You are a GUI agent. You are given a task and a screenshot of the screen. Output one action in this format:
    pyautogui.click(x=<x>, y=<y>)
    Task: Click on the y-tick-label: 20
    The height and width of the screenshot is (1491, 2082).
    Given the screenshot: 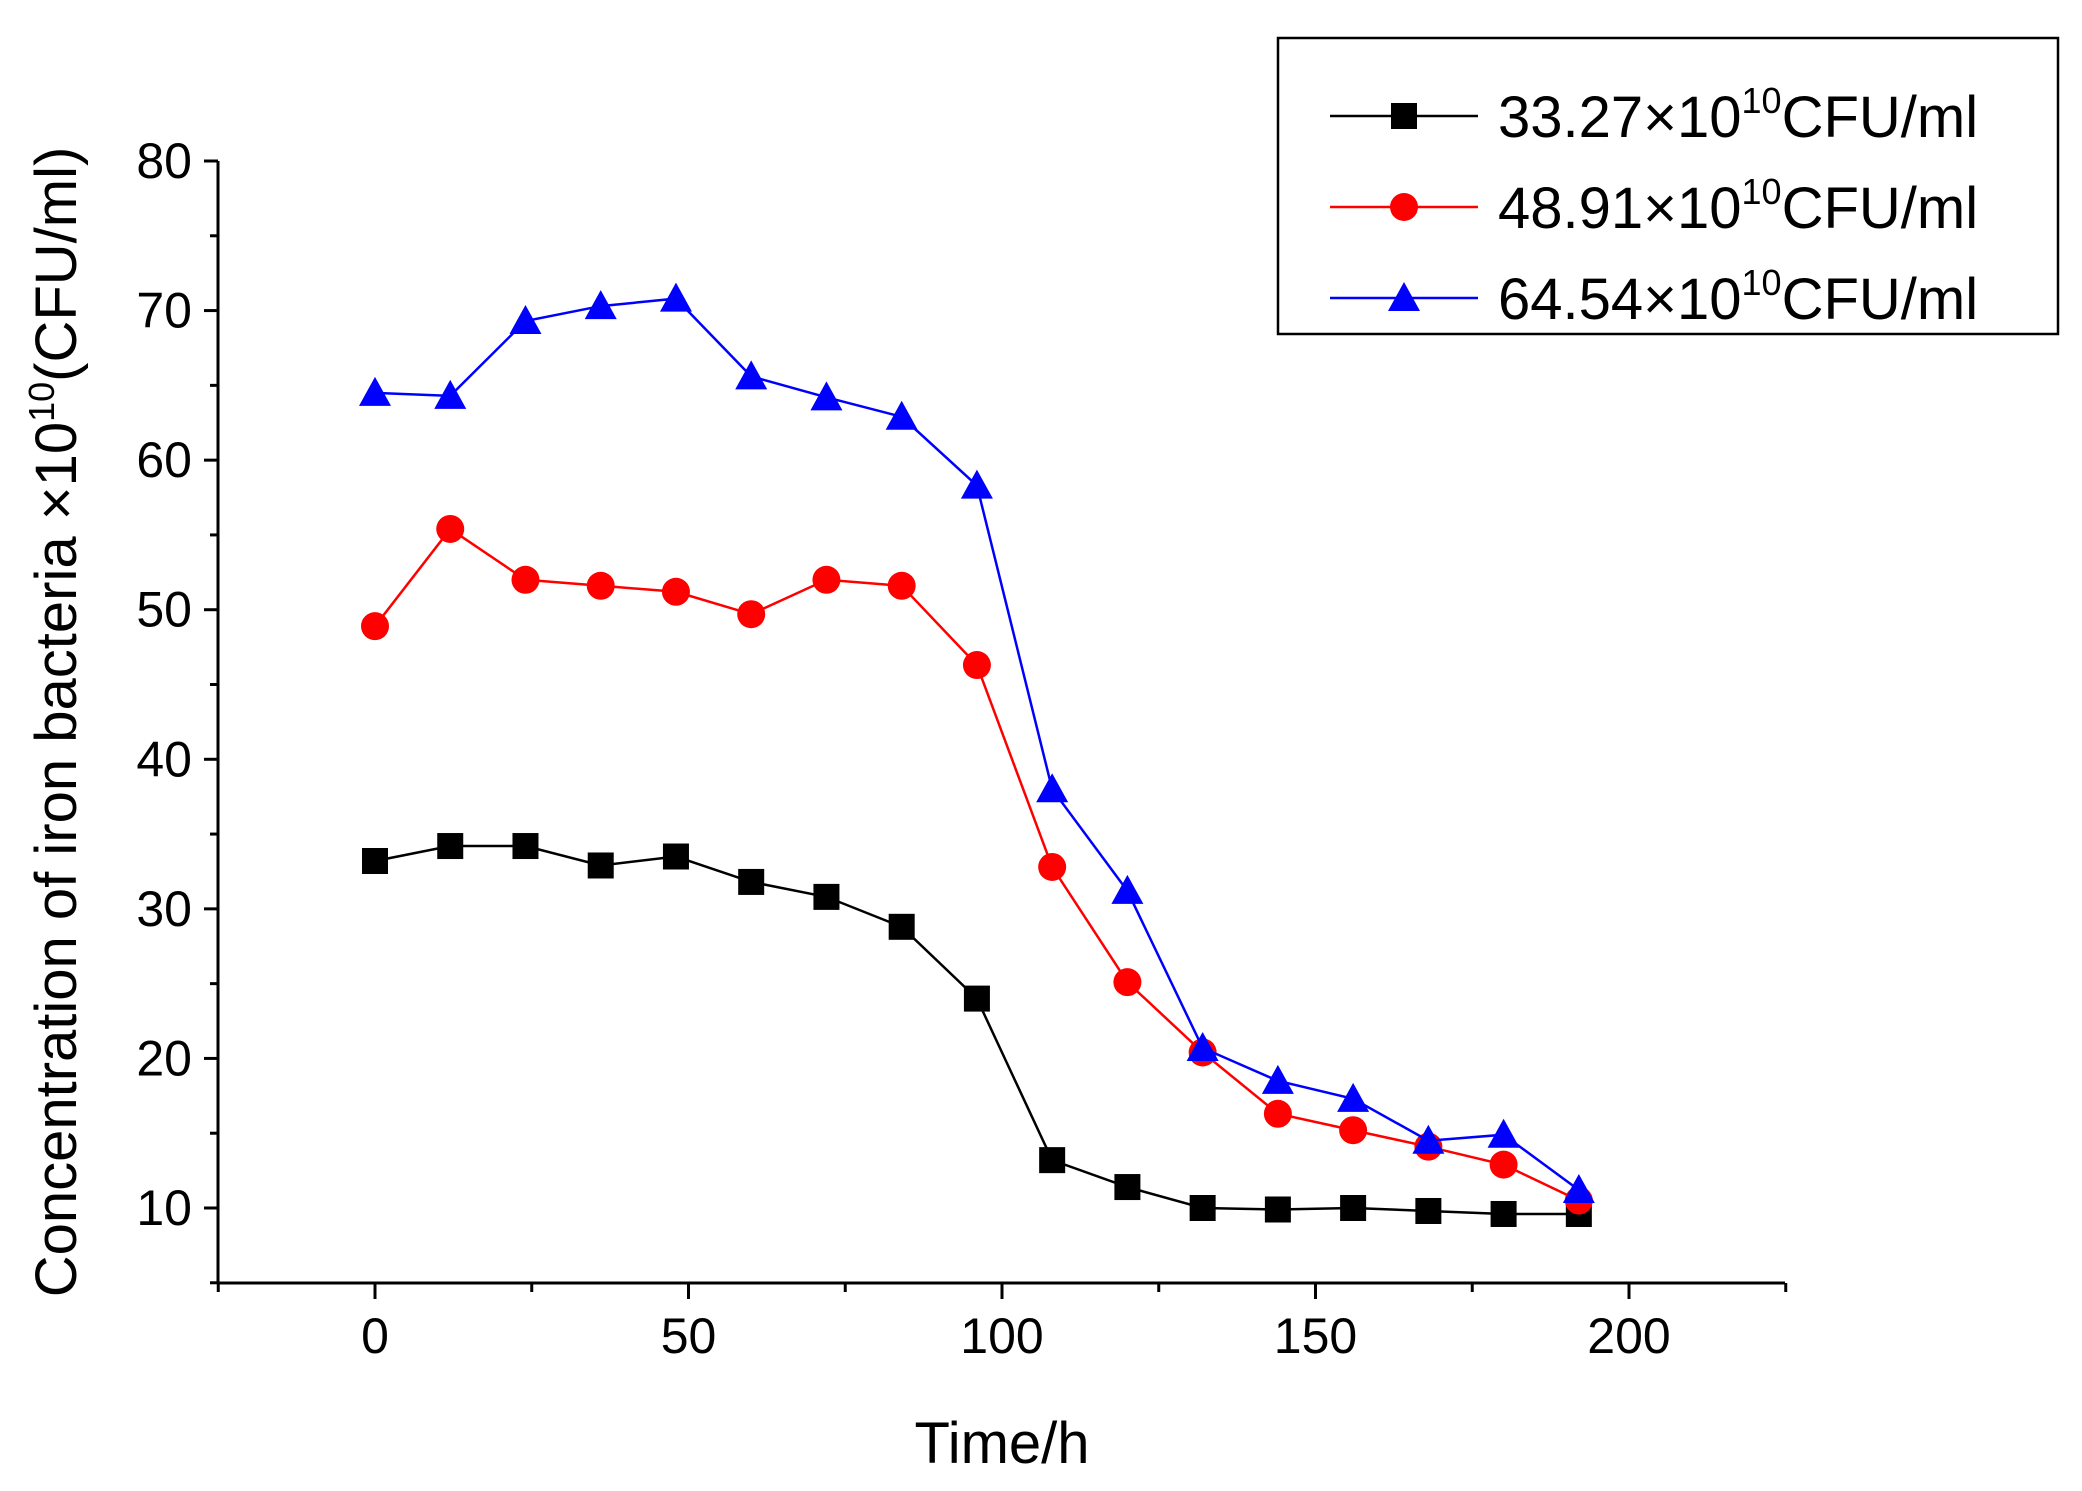 What is the action you would take?
    pyautogui.click(x=164, y=1058)
    